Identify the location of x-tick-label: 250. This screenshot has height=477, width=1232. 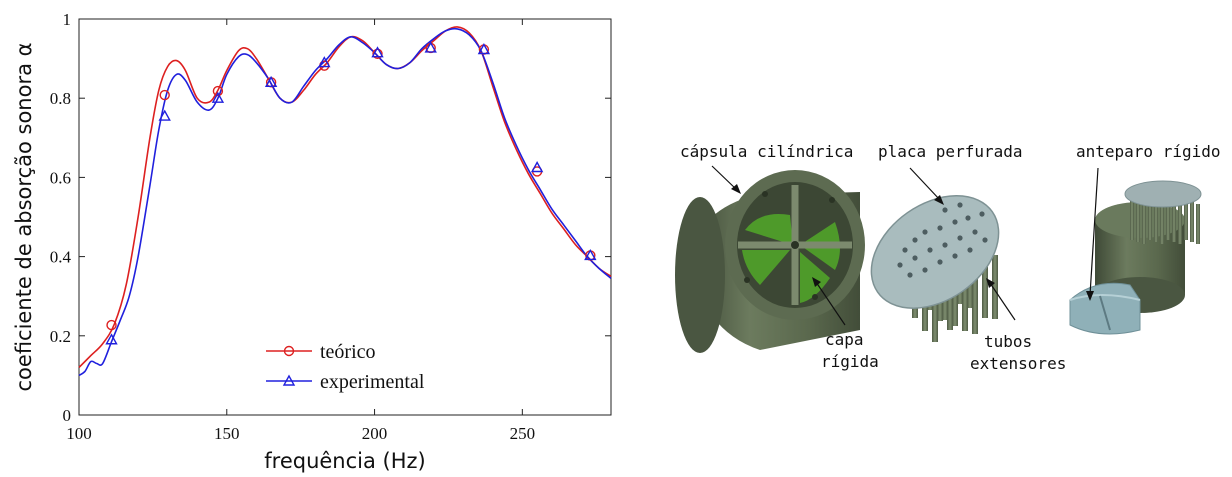
(523, 433).